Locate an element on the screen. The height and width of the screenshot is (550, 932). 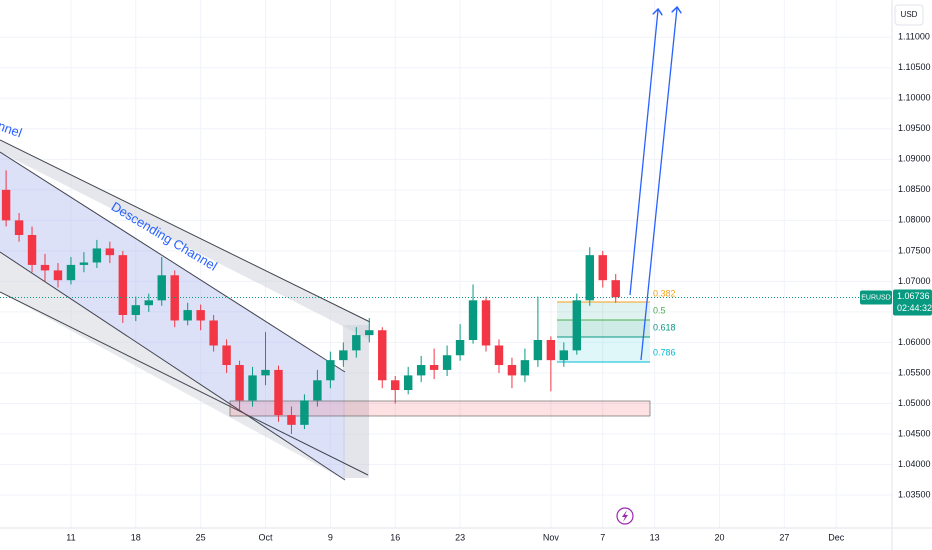
currency-box is located at coordinates (909, 15).